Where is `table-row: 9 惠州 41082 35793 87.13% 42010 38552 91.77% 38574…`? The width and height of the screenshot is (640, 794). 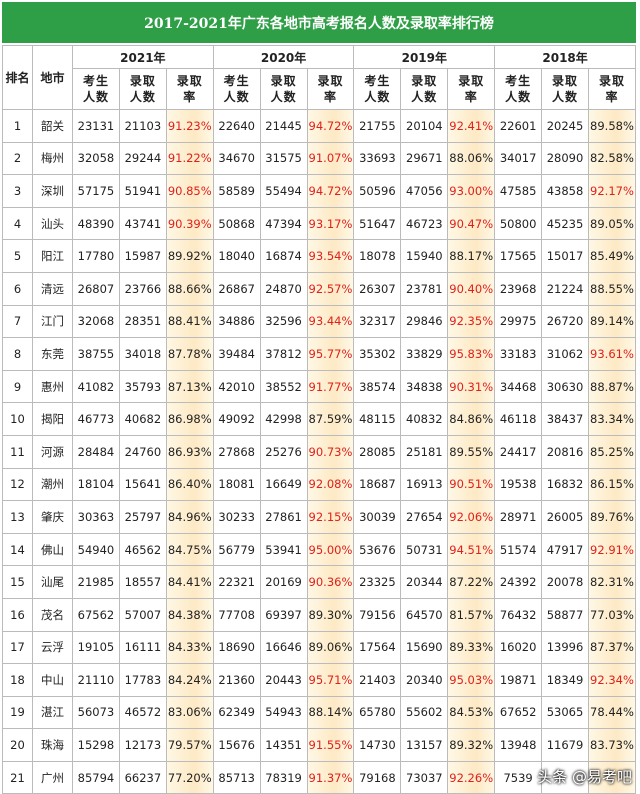 table-row: 9 惠州 41082 35793 87.13% 42010 38552 91.77% 38574… is located at coordinates (319, 386).